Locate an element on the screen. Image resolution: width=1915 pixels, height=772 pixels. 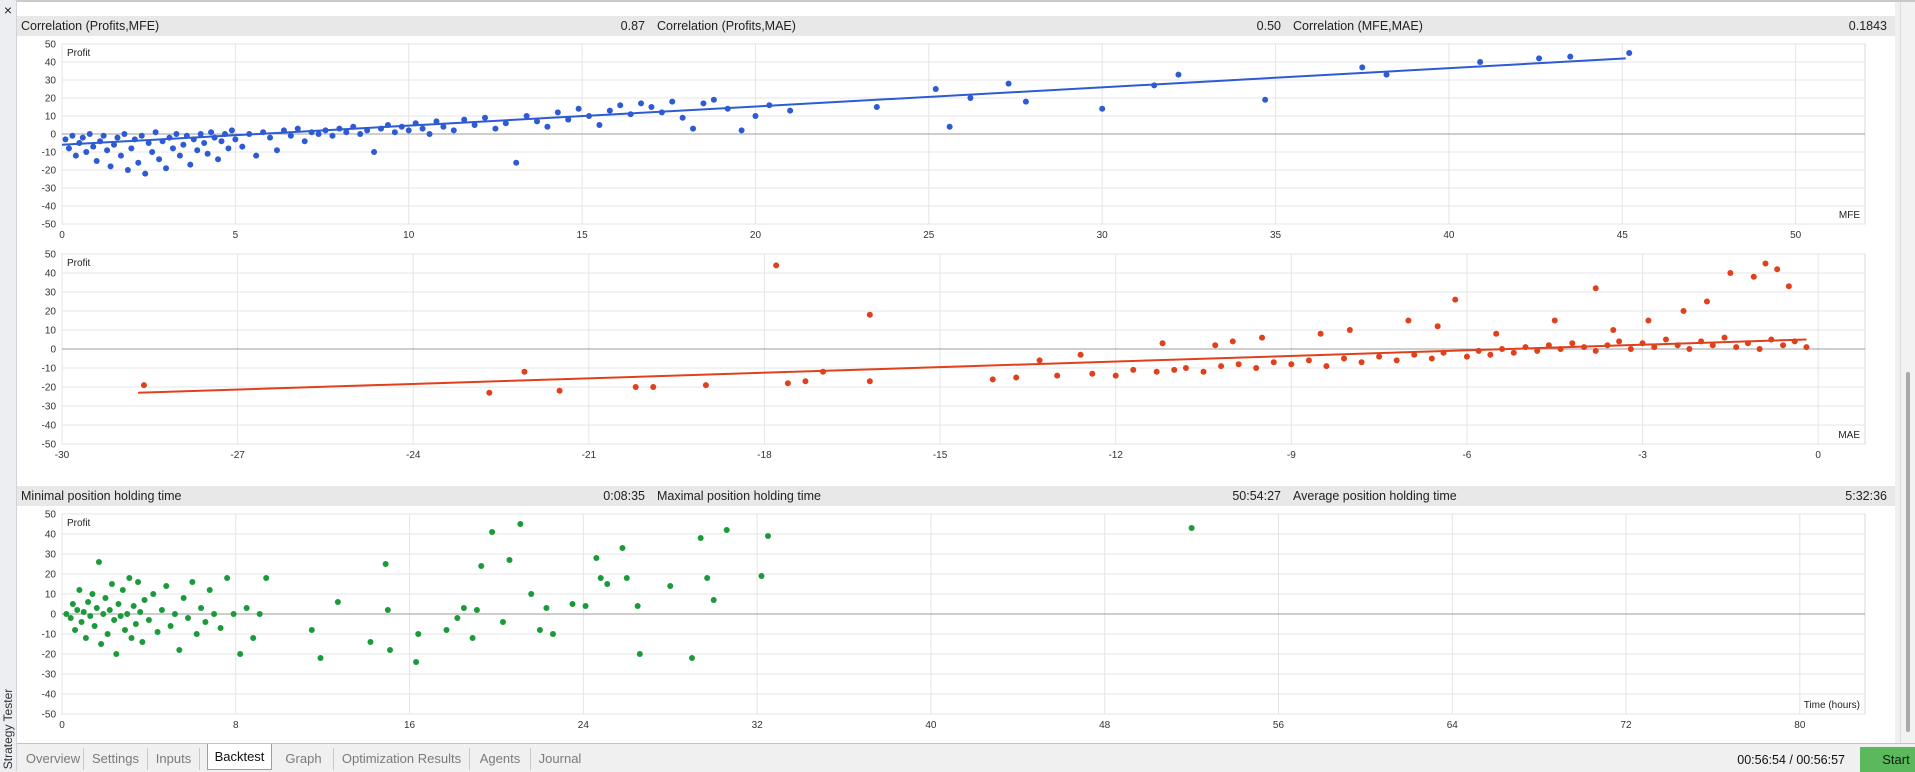
scrollbar-thumb is located at coordinates (1908, 552).